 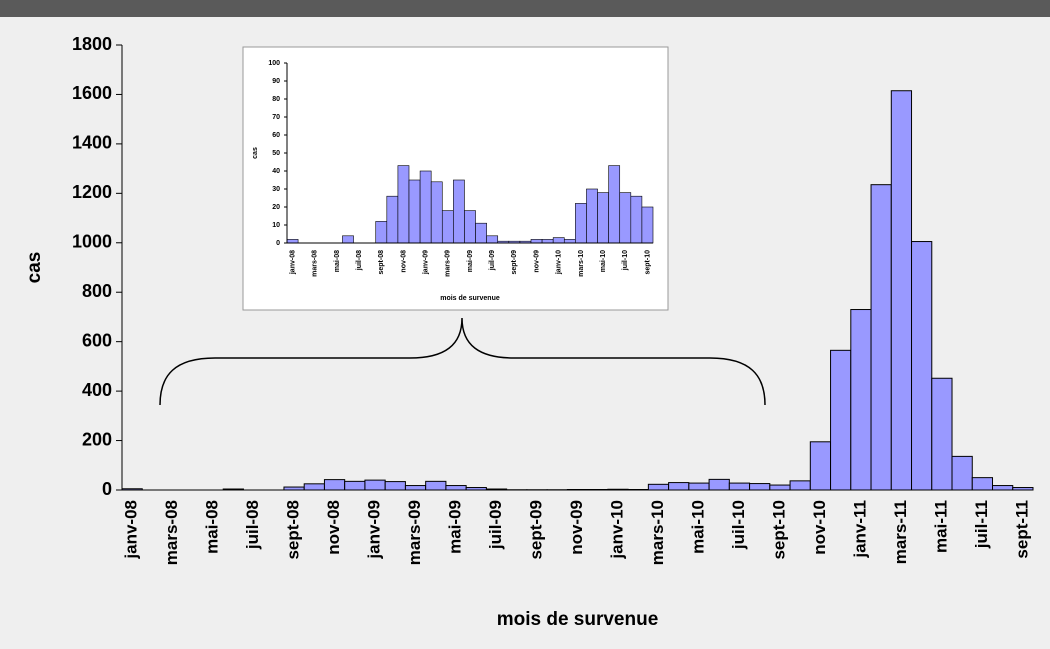 I want to click on y-tick-label: 600, so click(x=97, y=340).